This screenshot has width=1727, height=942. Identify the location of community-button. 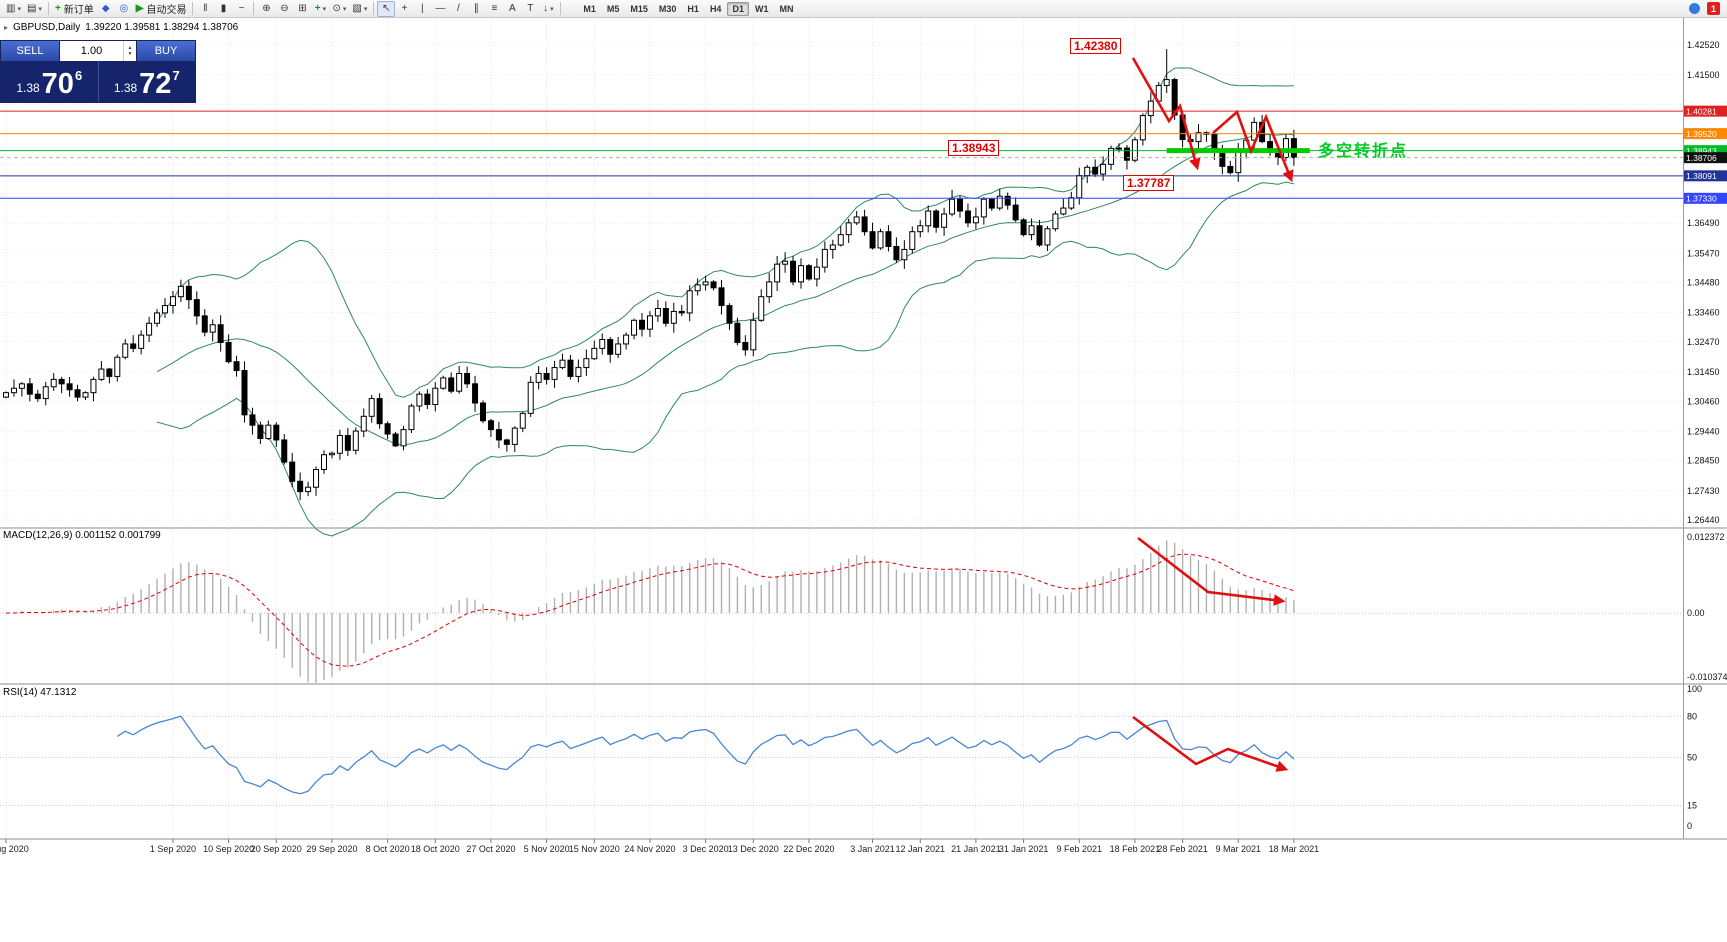
(1694, 9).